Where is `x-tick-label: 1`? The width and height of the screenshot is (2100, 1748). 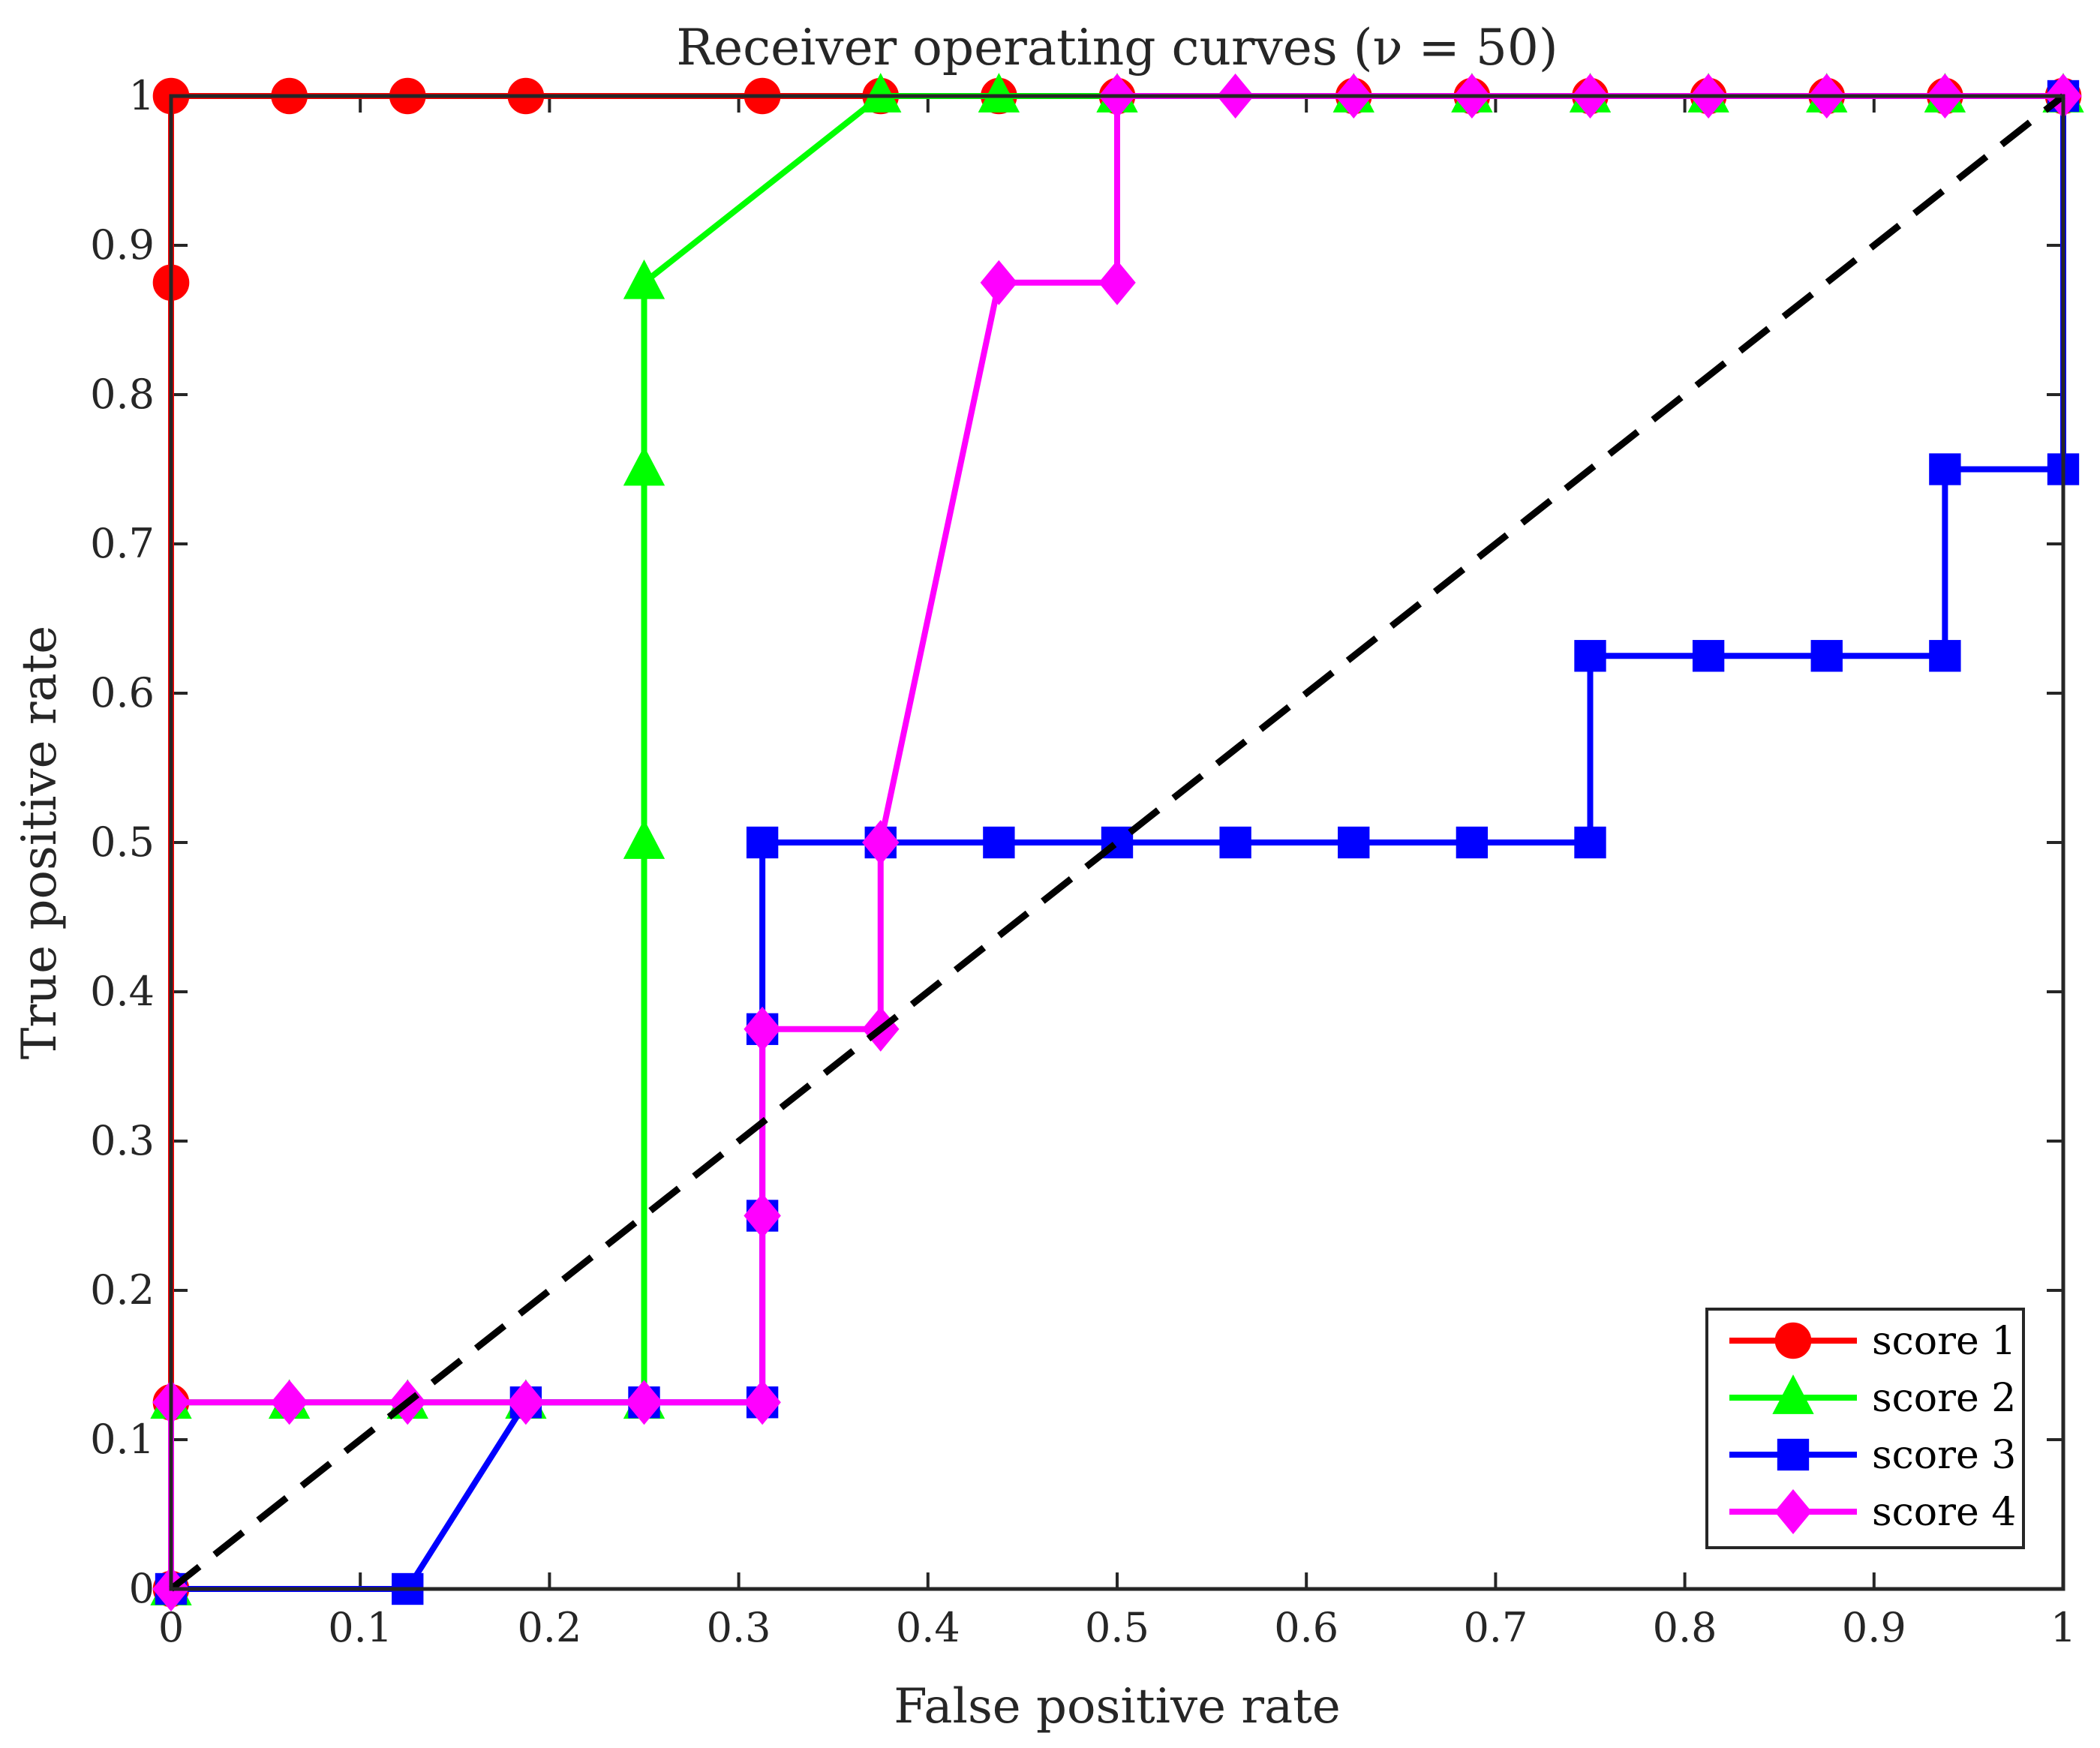 x-tick-label: 1 is located at coordinates (2063, 1628).